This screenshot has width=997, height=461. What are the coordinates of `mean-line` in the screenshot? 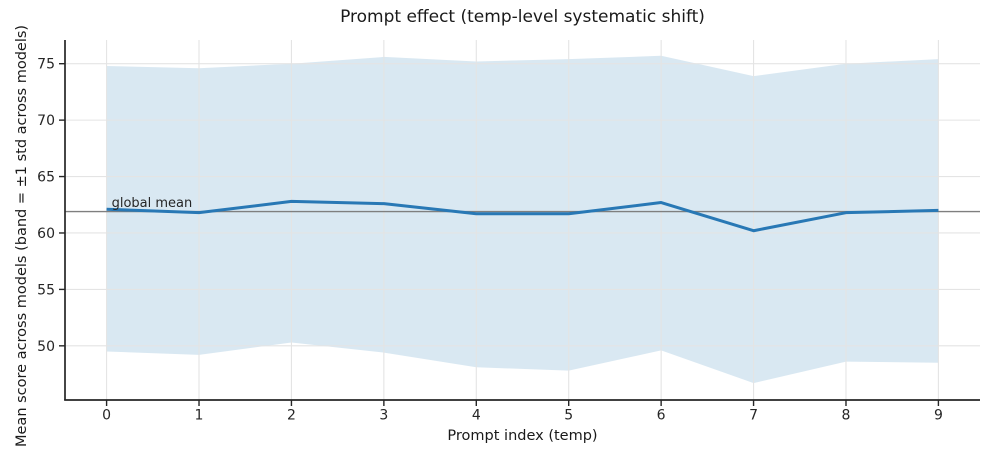 It's located at (522, 216).